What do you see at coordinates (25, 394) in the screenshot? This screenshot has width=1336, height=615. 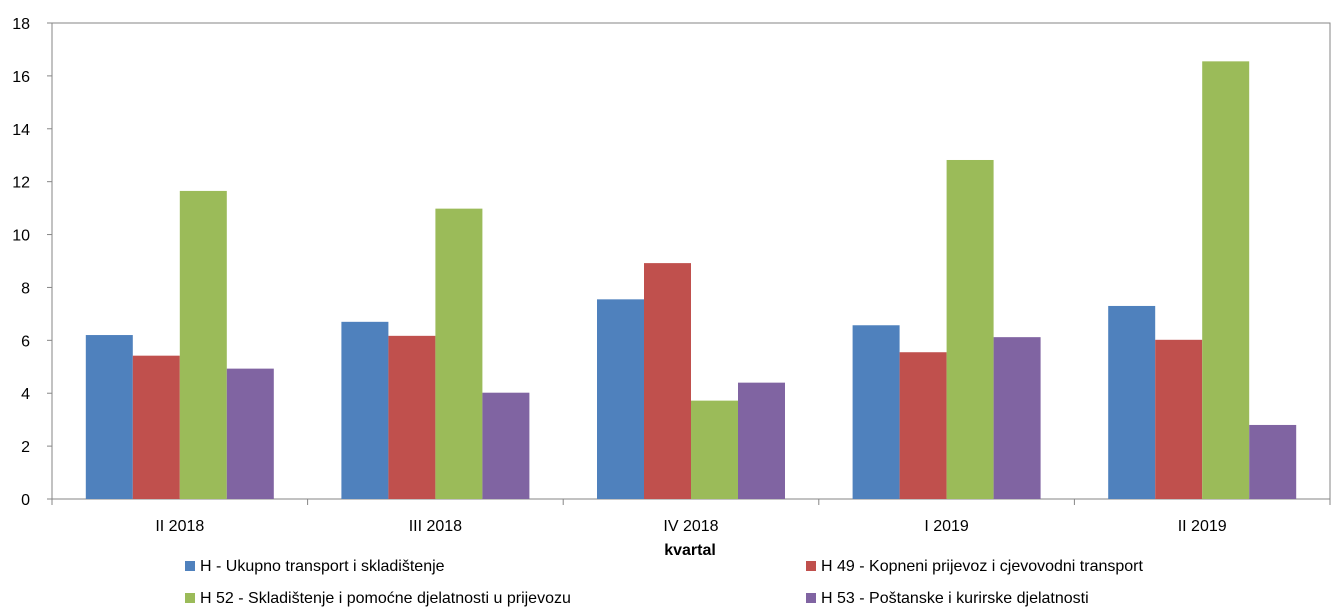 I see `y-tick-label: 4` at bounding box center [25, 394].